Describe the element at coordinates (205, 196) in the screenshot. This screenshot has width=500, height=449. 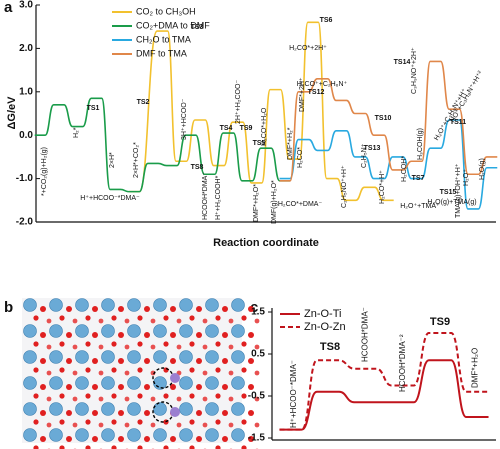
I see `state-label: HCOOH*DMA⁻` at that location.